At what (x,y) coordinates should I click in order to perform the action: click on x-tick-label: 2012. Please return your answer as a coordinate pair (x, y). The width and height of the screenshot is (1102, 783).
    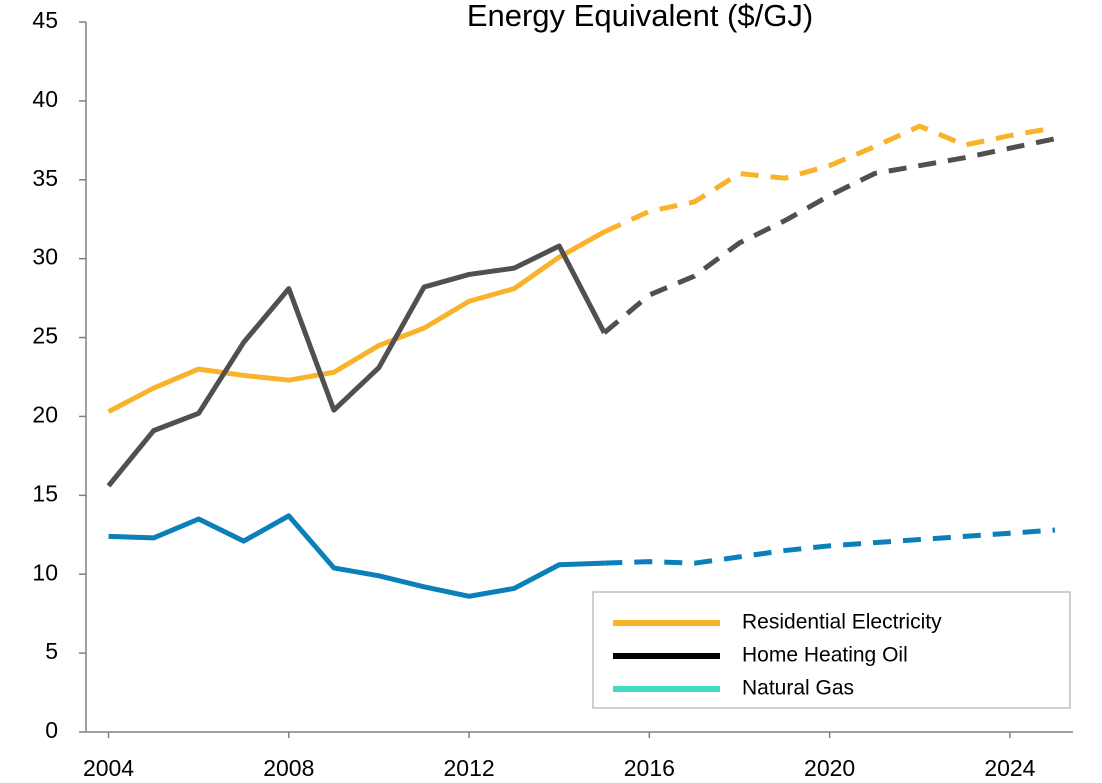
    Looking at the image, I should click on (468, 768).